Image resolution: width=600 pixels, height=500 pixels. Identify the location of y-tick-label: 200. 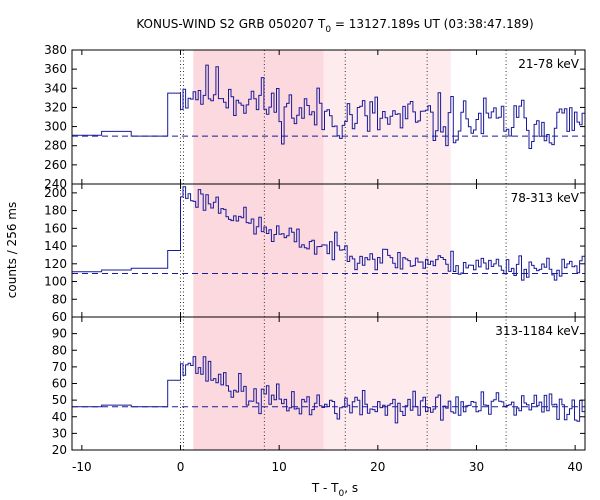
(55, 193).